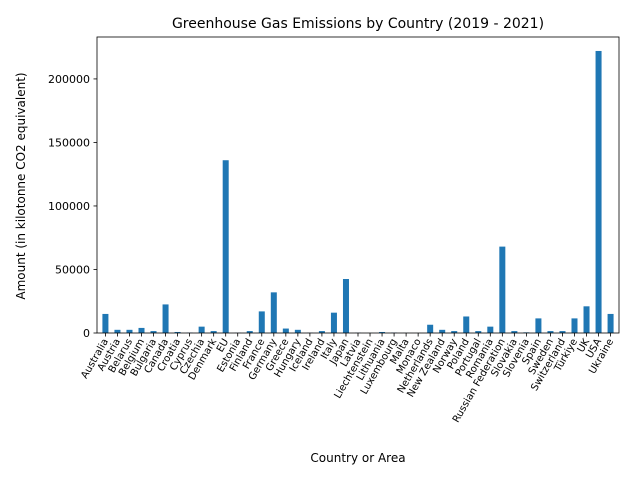 The width and height of the screenshot is (640, 480). What do you see at coordinates (72, 269) in the screenshot?
I see `y-tick-label: 50000` at bounding box center [72, 269].